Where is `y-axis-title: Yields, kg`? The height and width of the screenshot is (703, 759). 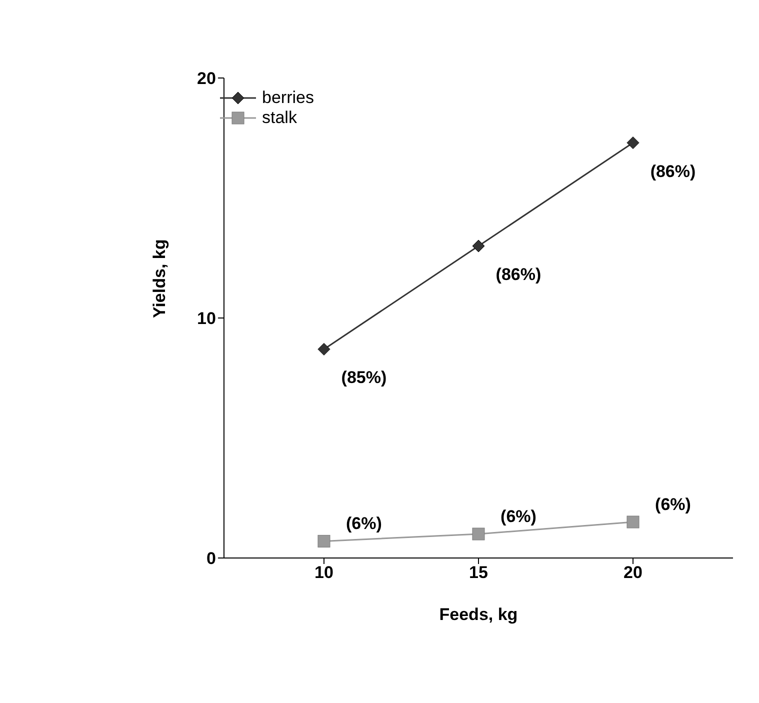
y-axis-title: Yields, kg is located at coordinates (160, 278).